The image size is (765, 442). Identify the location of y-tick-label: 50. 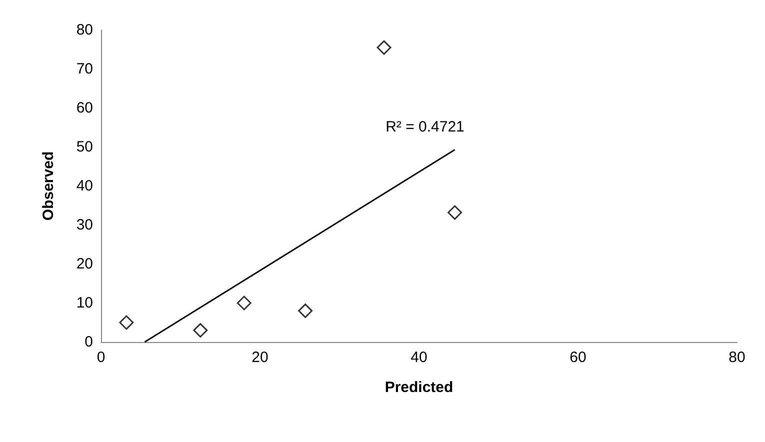
(84, 147).